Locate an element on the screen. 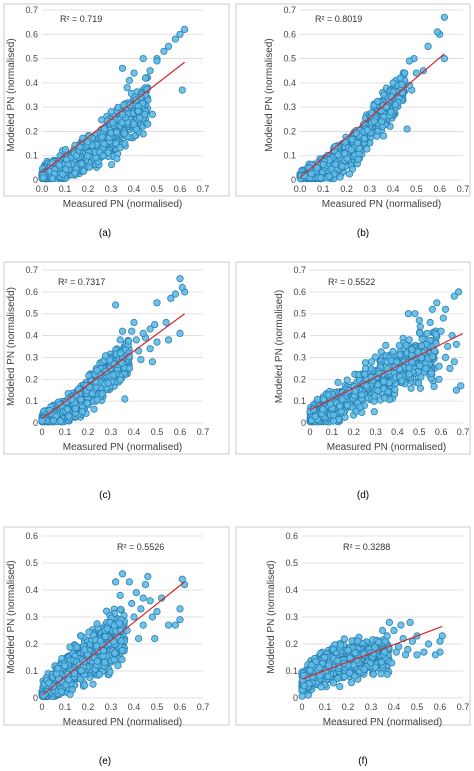 The height and width of the screenshot is (771, 474). r-squared-label: R² = 0.719 is located at coordinates (81, 19).